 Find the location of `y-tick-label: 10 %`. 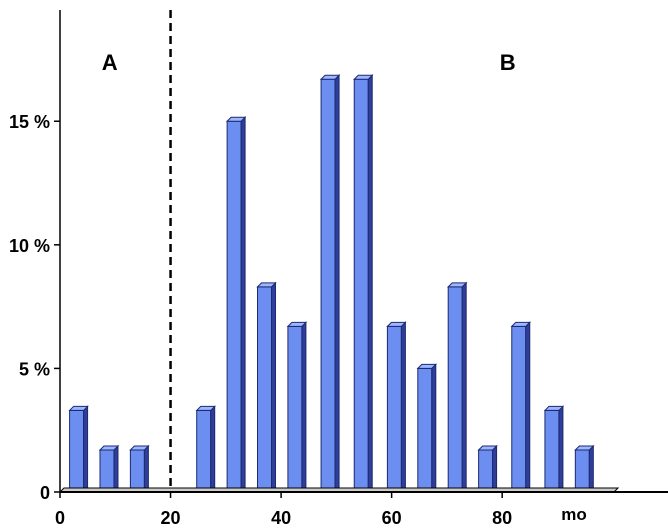

y-tick-label: 10 % is located at coordinates (29, 246).